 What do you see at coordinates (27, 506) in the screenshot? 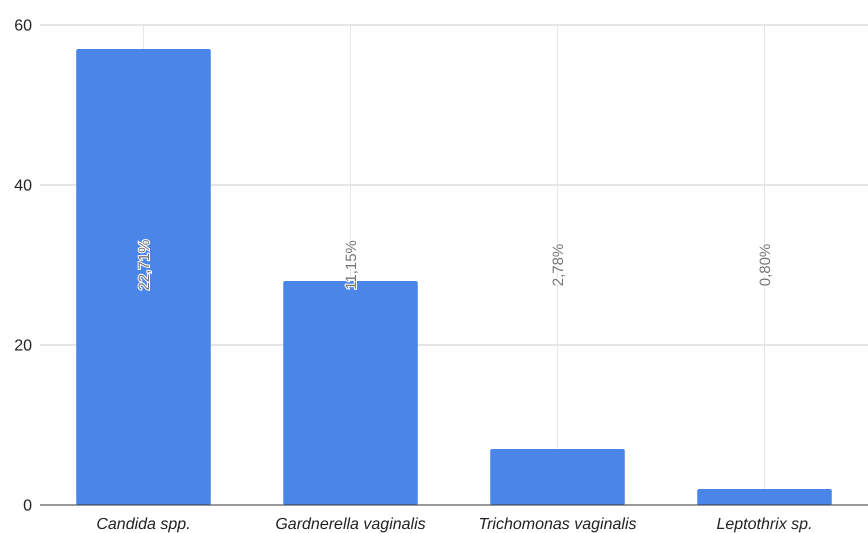
I see `y-tick-label: 0` at bounding box center [27, 506].